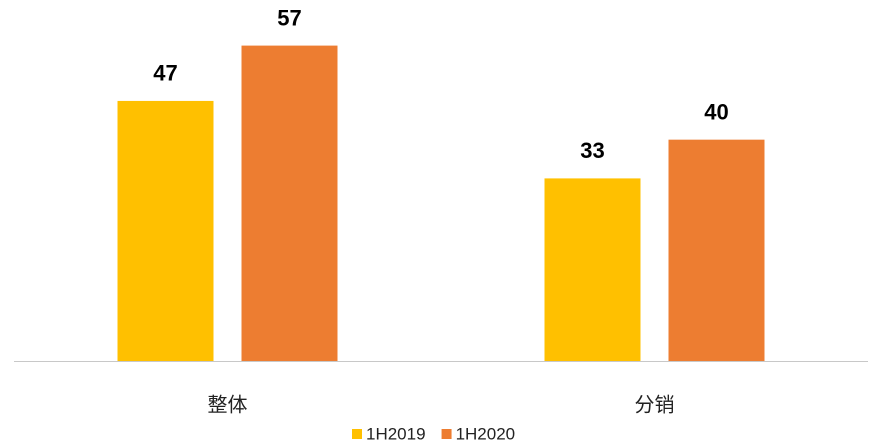  Describe the element at coordinates (396, 433) in the screenshot. I see `legend-label: 1H2019` at that location.